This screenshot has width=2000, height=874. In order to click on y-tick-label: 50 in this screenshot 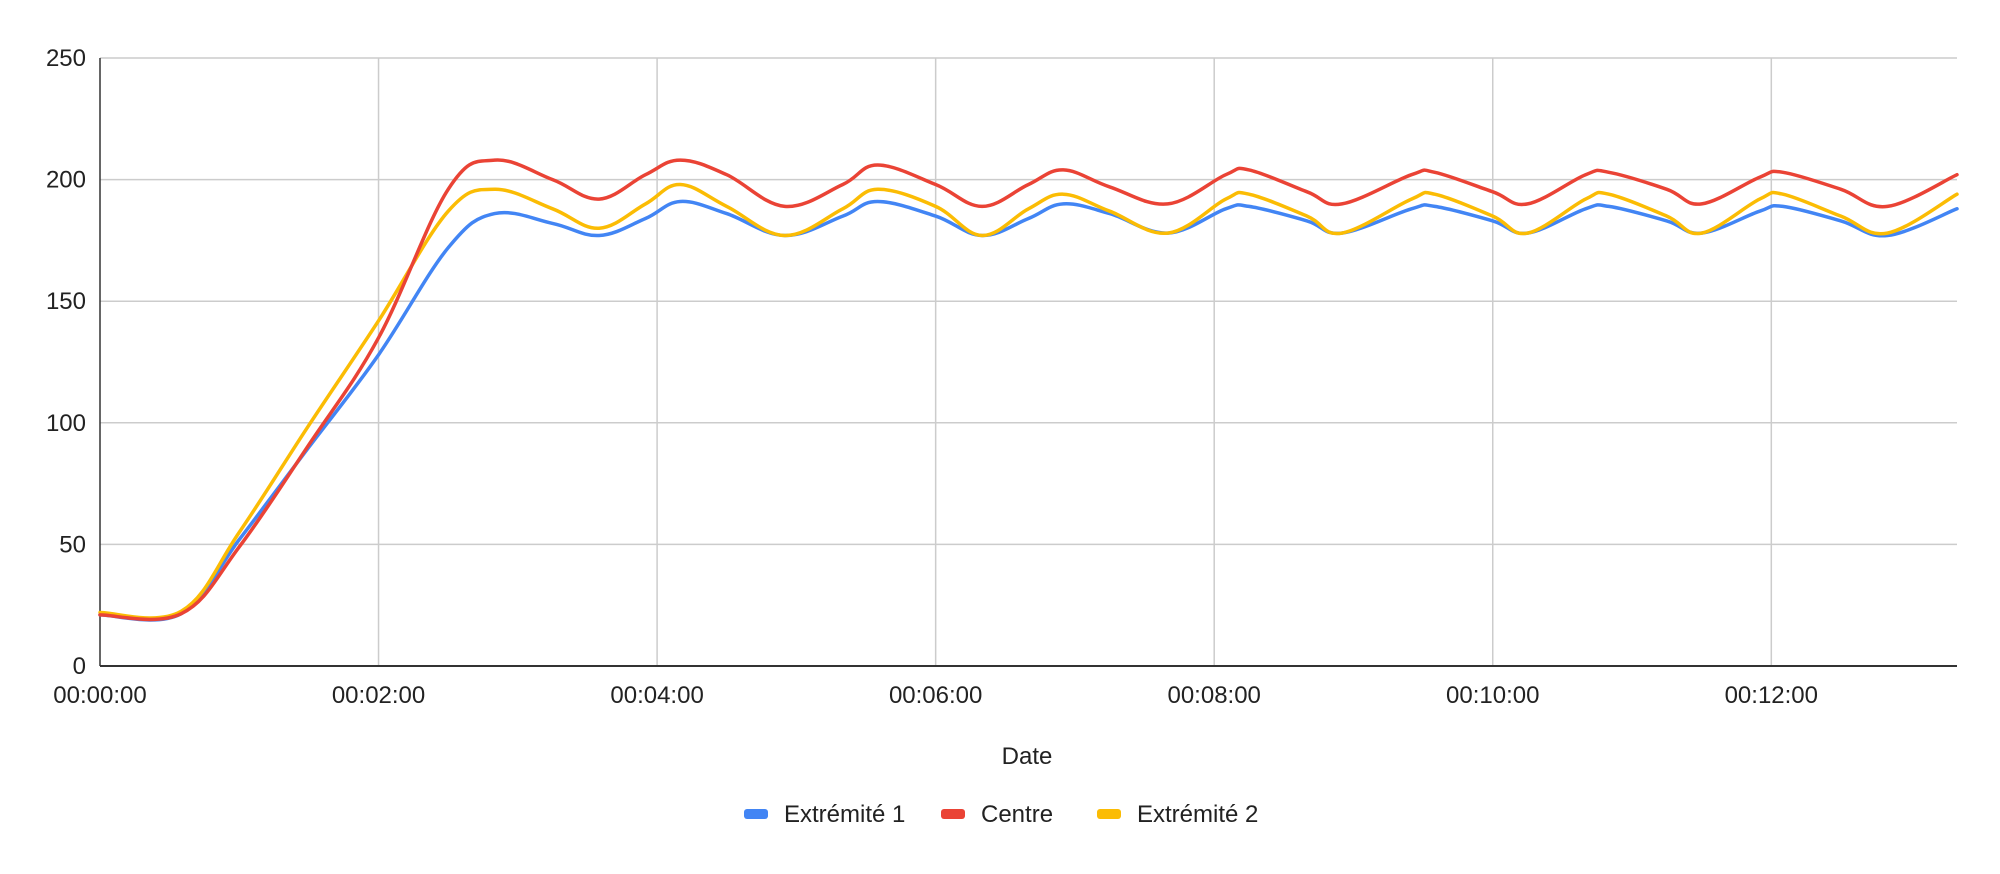, I will do `click(72, 544)`.